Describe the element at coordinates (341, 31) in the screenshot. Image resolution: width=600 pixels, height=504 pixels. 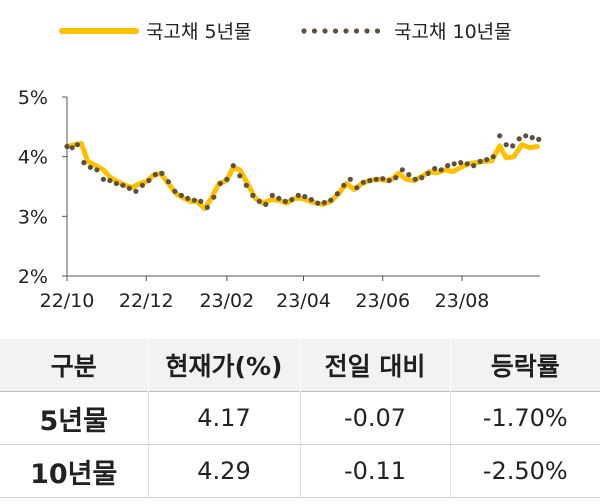
I see `legend-swatch-10y` at that location.